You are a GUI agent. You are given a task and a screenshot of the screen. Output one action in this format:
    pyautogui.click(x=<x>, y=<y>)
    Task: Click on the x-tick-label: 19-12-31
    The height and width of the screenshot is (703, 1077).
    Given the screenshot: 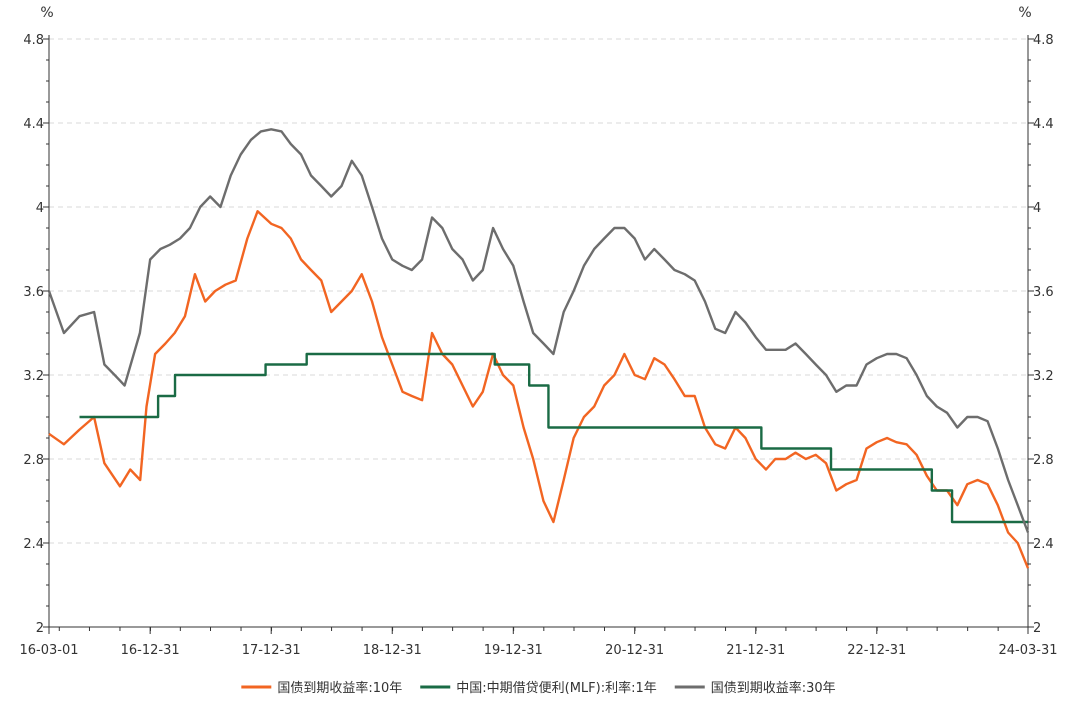 What is the action you would take?
    pyautogui.click(x=513, y=650)
    